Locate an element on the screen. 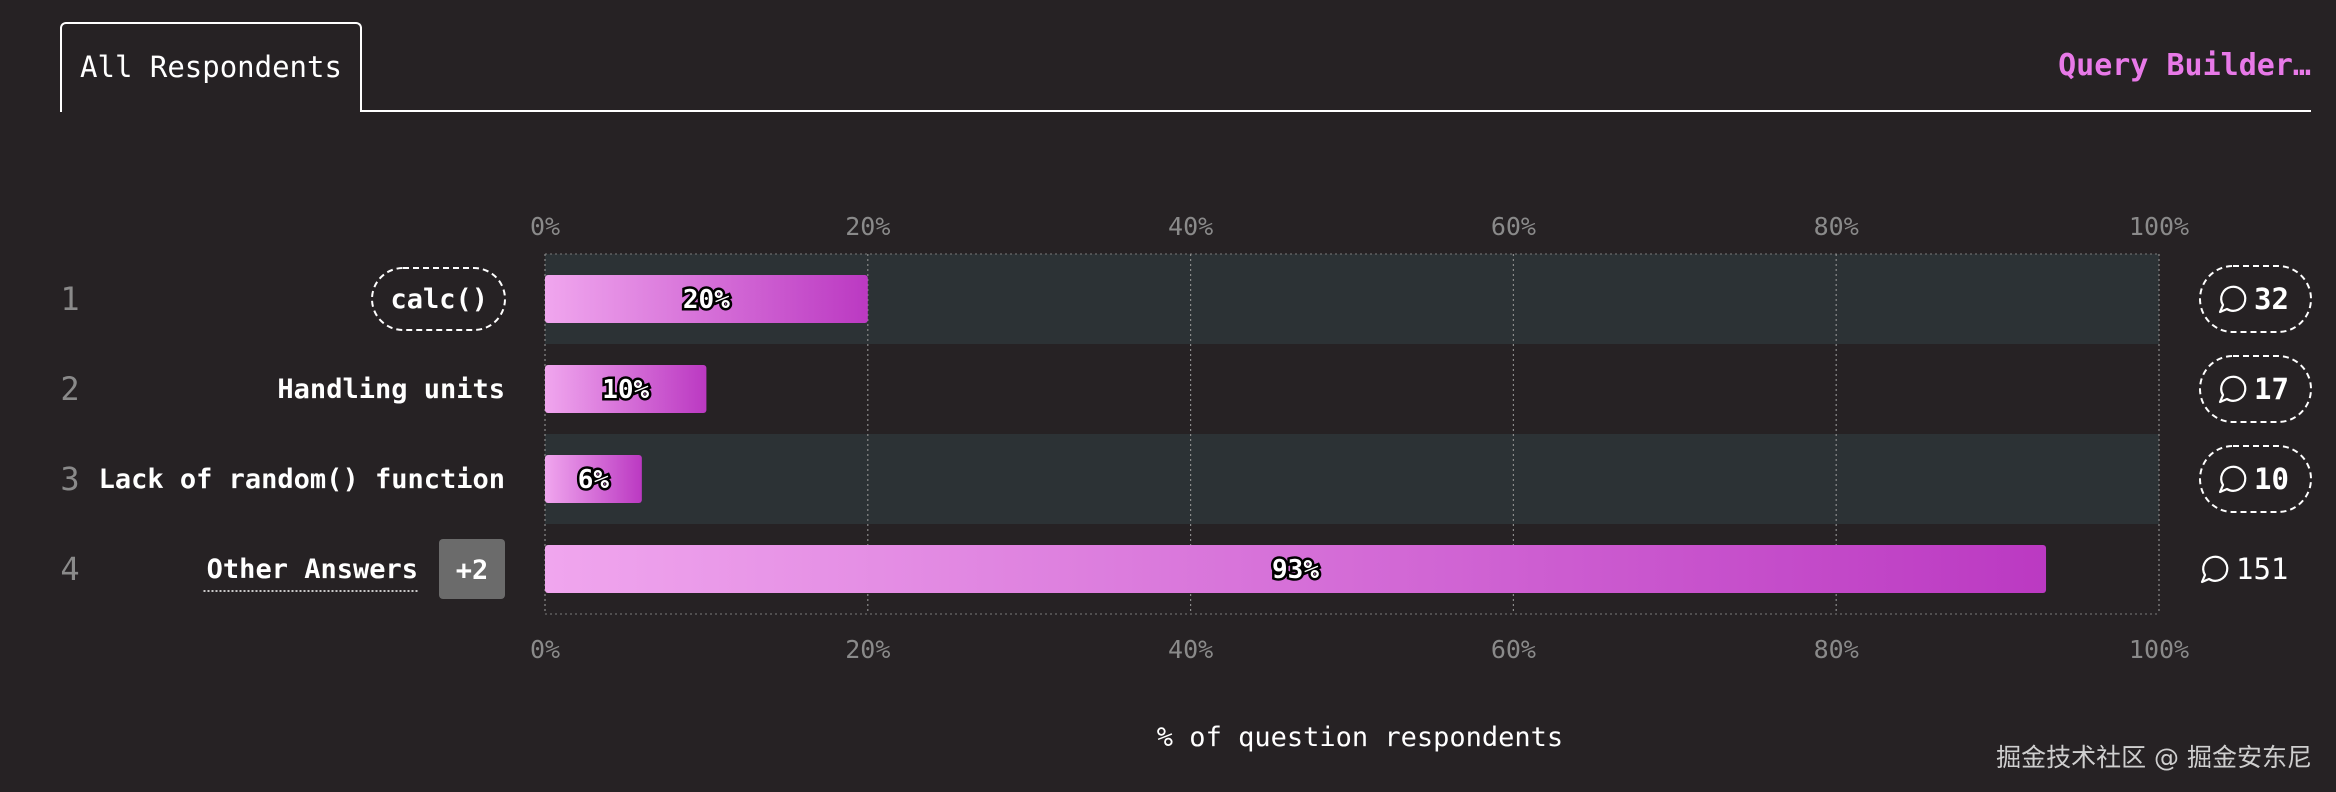 The image size is (2336, 792). bar-value-label: 10% is located at coordinates (625, 390).